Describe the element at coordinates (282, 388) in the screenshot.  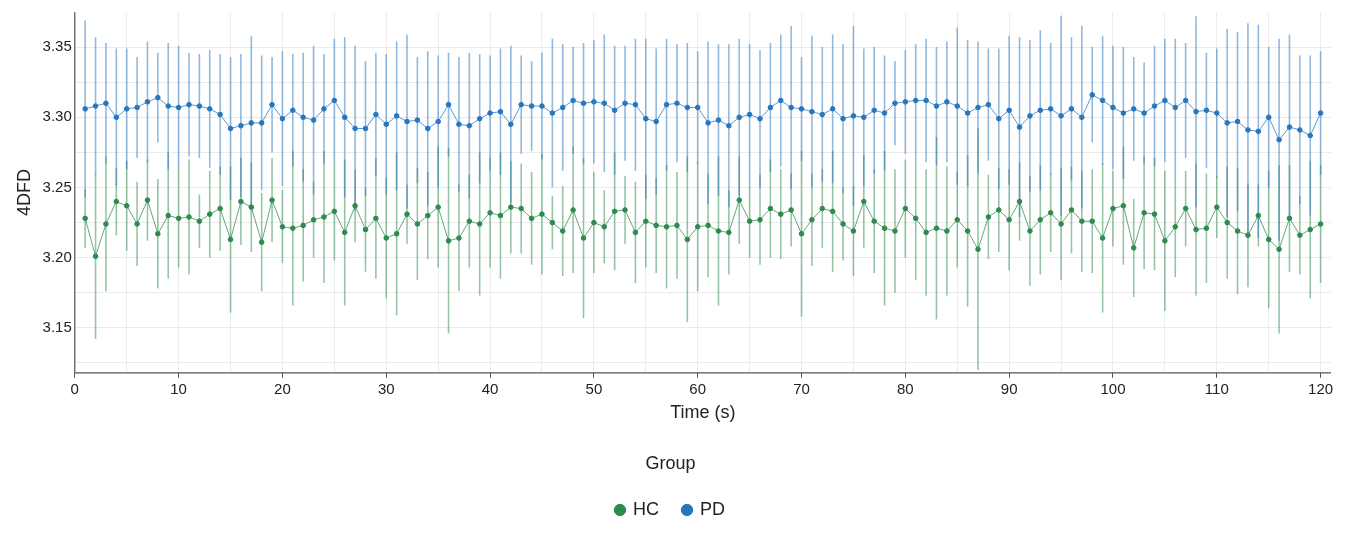
I see `x-tick-label: 20` at that location.